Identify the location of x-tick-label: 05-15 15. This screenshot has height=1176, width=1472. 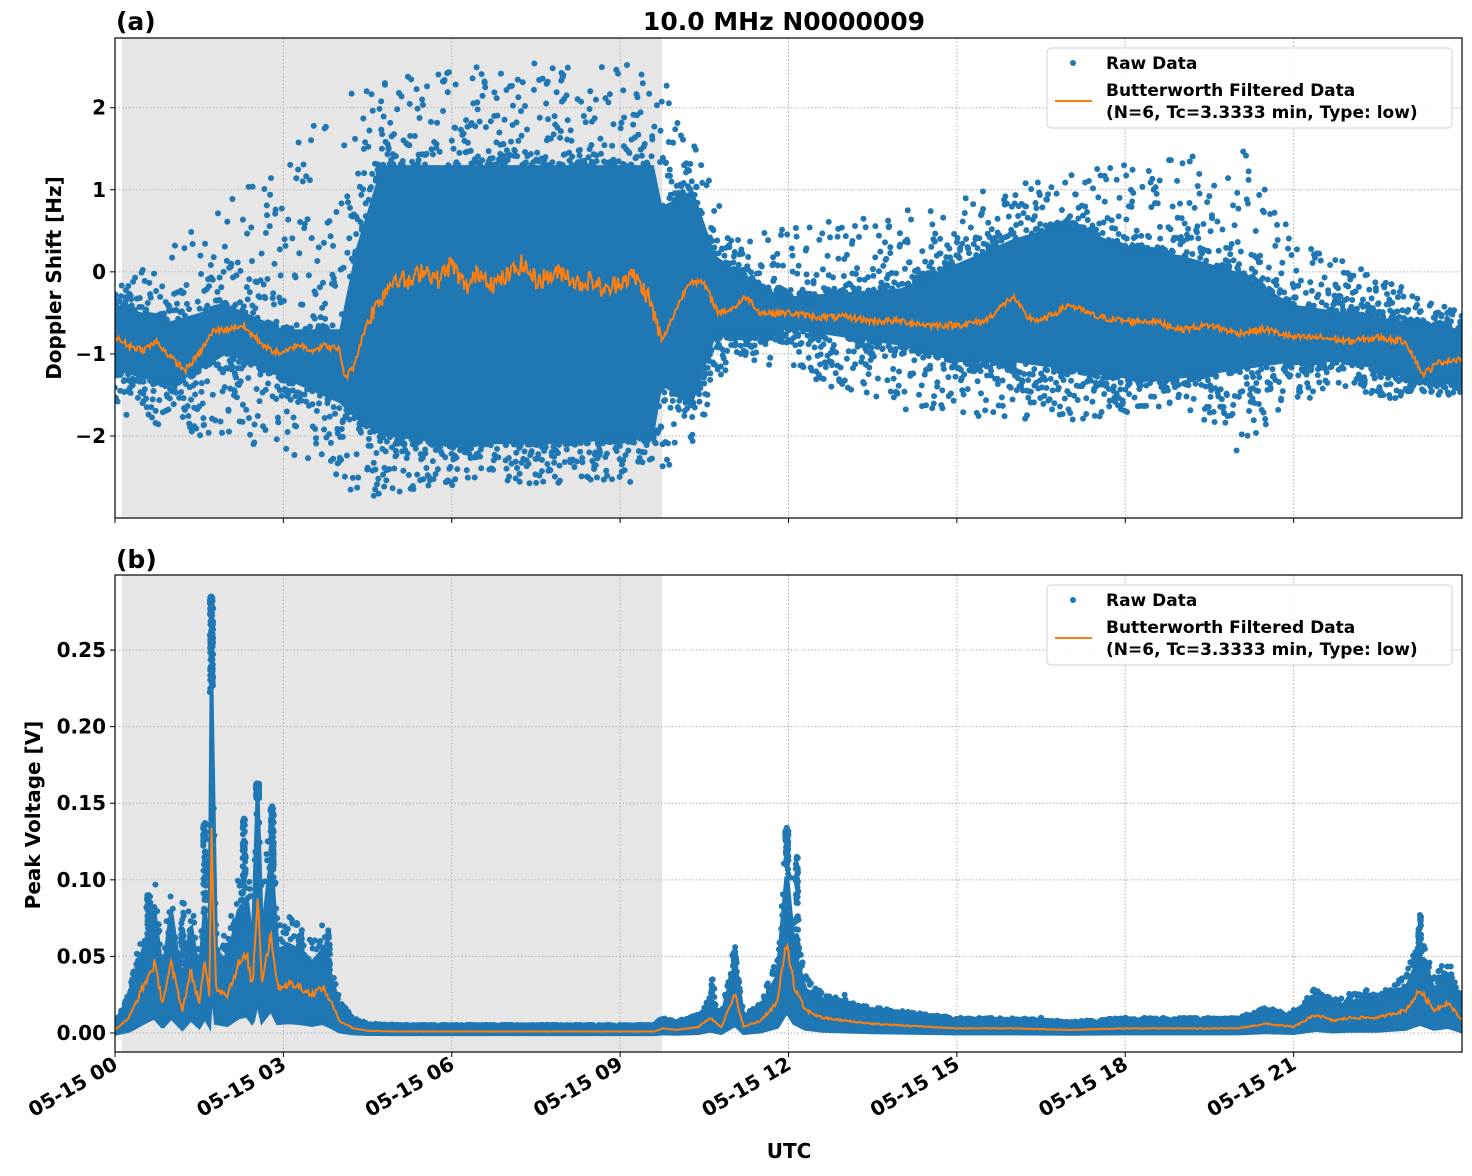
(915, 1087).